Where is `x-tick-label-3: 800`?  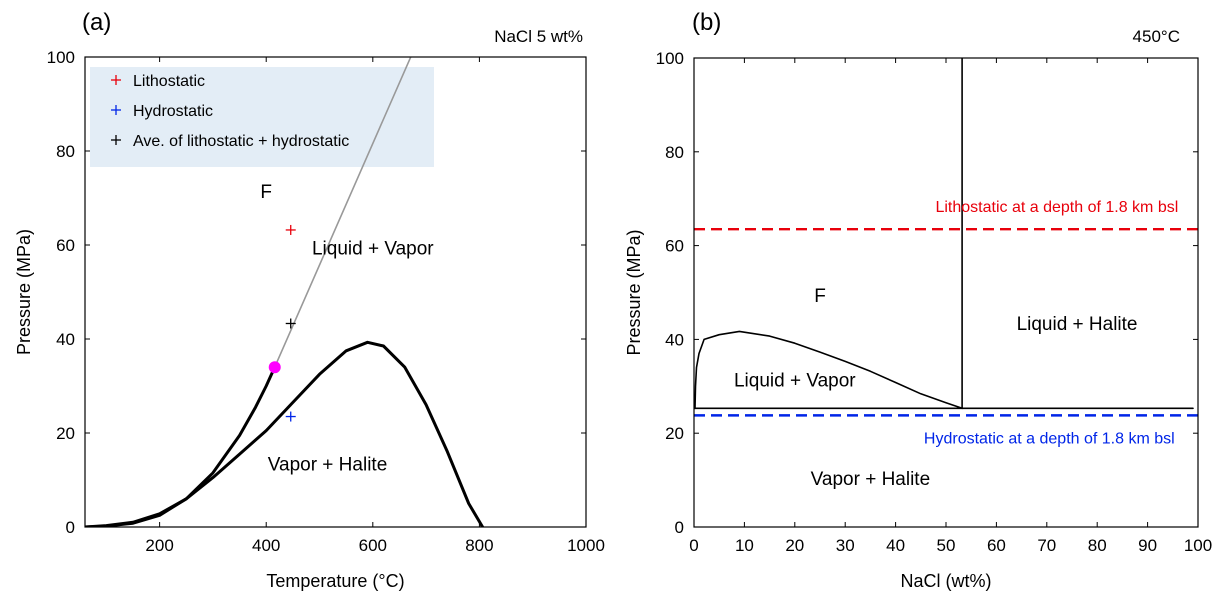 x-tick-label-3: 800 is located at coordinates (479, 545).